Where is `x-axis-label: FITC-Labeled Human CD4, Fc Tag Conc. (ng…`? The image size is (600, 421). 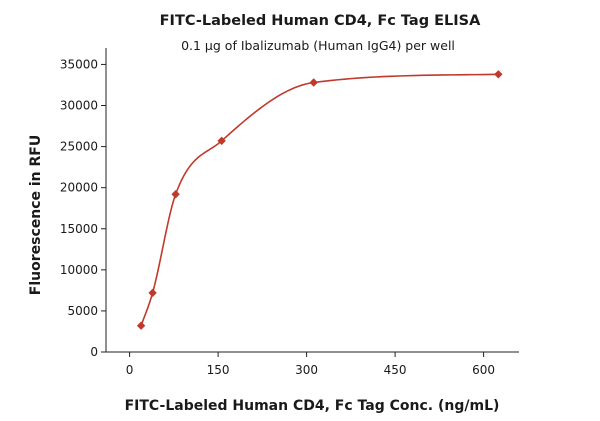
x-axis-label: FITC-Labeled Human CD4, Fc Tag Conc. (ng… is located at coordinates (312, 406).